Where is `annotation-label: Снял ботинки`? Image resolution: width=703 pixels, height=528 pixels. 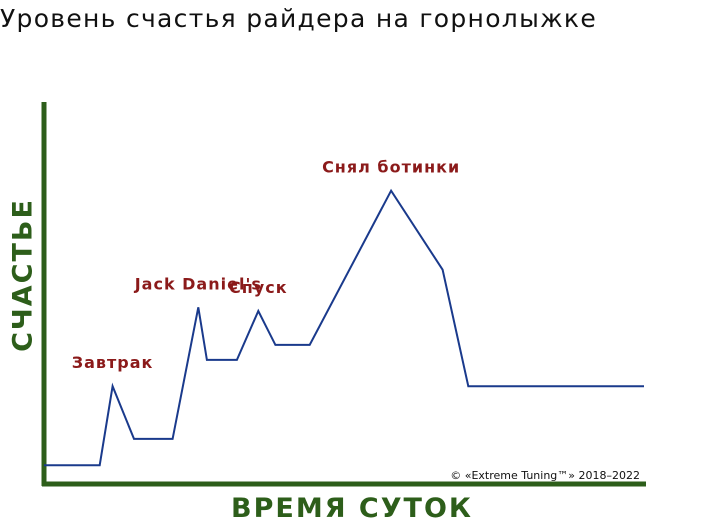 annotation-label: Снял ботинки is located at coordinates (391, 167).